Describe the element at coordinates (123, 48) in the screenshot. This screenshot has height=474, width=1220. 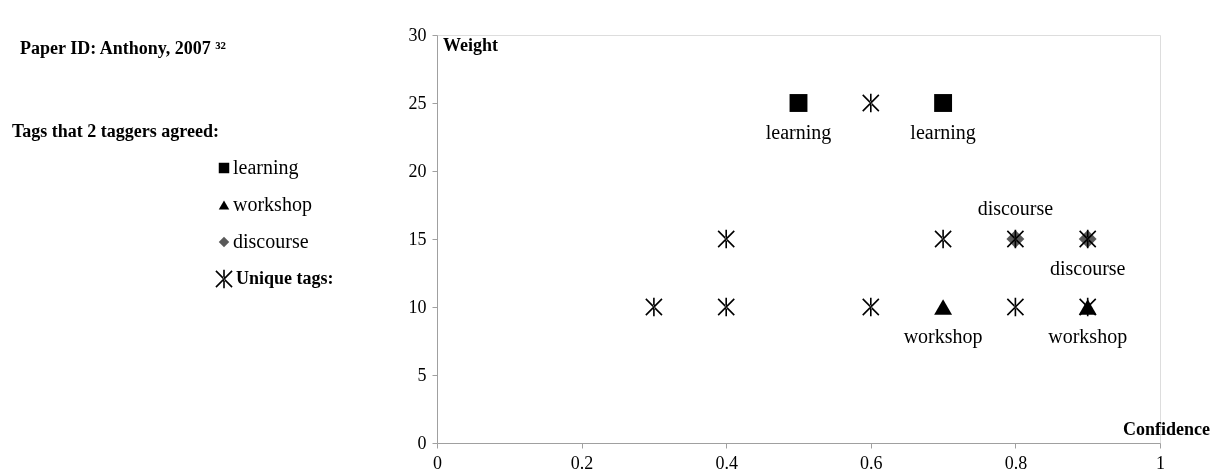
I see `text: Paper ID: Anthony, 2007 ³²` at that location.